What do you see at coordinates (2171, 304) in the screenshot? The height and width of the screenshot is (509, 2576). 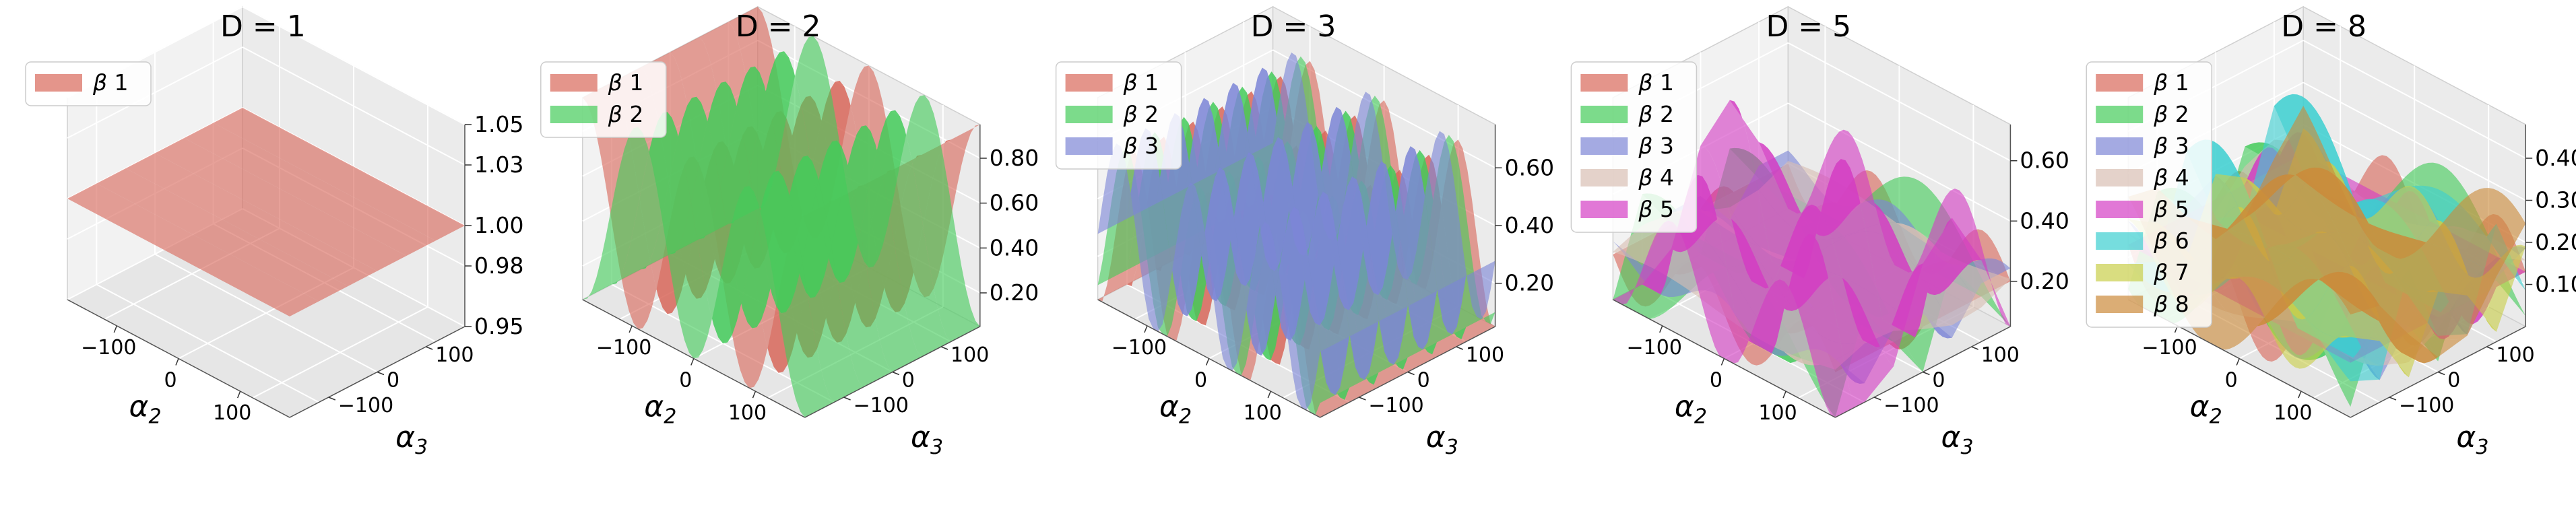 I see `legend-entry: β 8` at bounding box center [2171, 304].